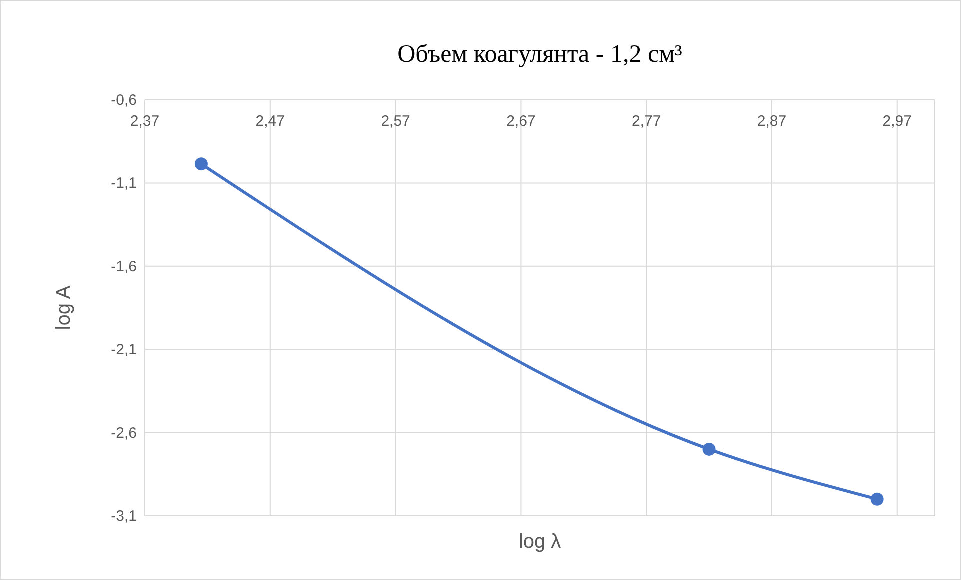 The width and height of the screenshot is (961, 580). I want to click on x-tick-label: 2,77, so click(647, 121).